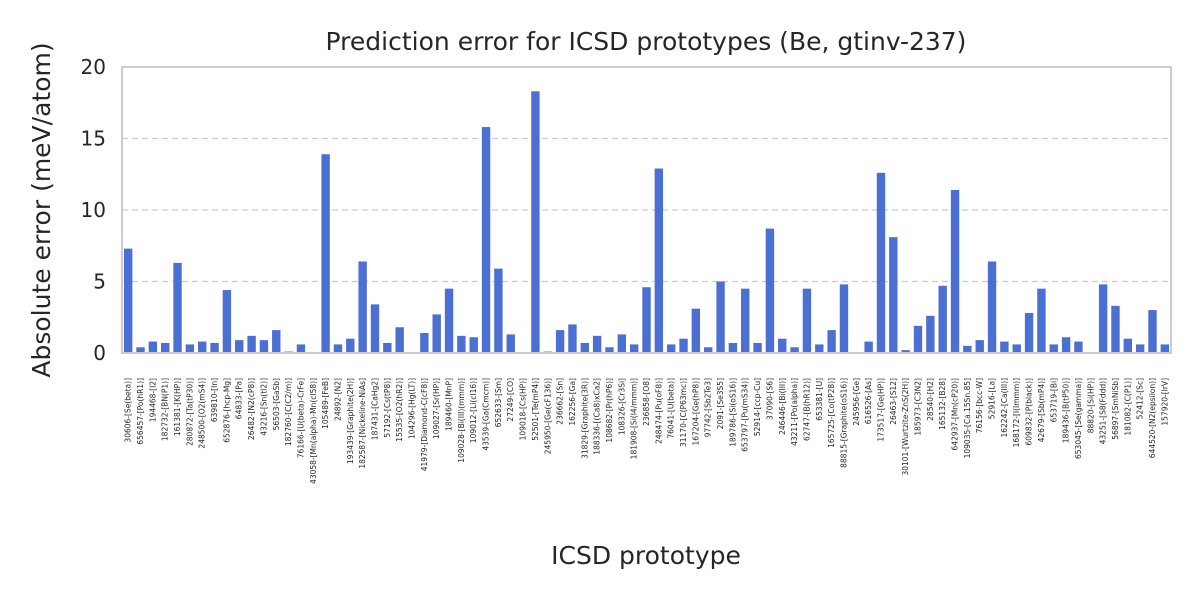 This screenshot has width=1200, height=600. Describe the element at coordinates (140, 411) in the screenshot. I see `x-tick-label: 656457-[Po(hR1)]` at that location.